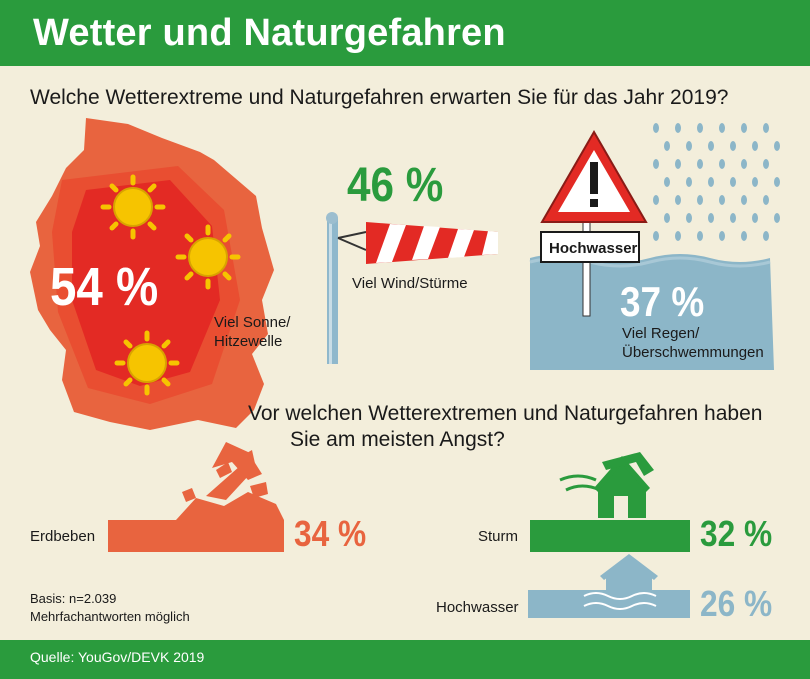 The height and width of the screenshot is (679, 810). What do you see at coordinates (330, 533) in the screenshot?
I see `value-label-erdbeben: 34 %` at bounding box center [330, 533].